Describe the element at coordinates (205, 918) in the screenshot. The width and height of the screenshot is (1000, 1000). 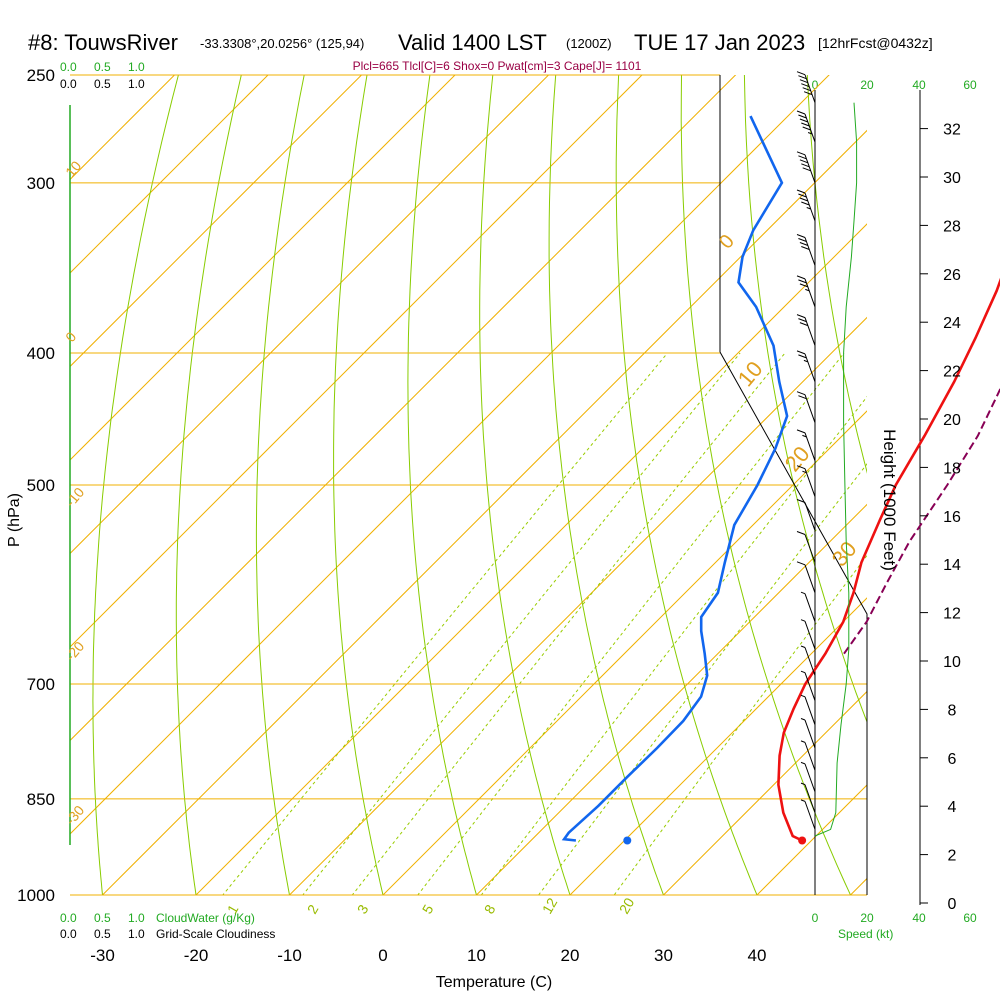
I see `cloudwater-label: CloudWater (g/Kg)` at that location.